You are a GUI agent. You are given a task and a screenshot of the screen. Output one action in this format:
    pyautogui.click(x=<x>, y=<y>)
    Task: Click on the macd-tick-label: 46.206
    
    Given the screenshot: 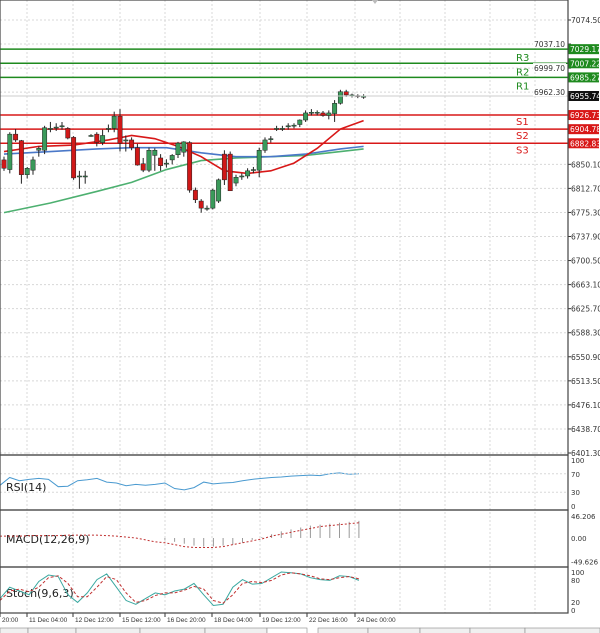 What is the action you would take?
    pyautogui.click(x=583, y=517)
    